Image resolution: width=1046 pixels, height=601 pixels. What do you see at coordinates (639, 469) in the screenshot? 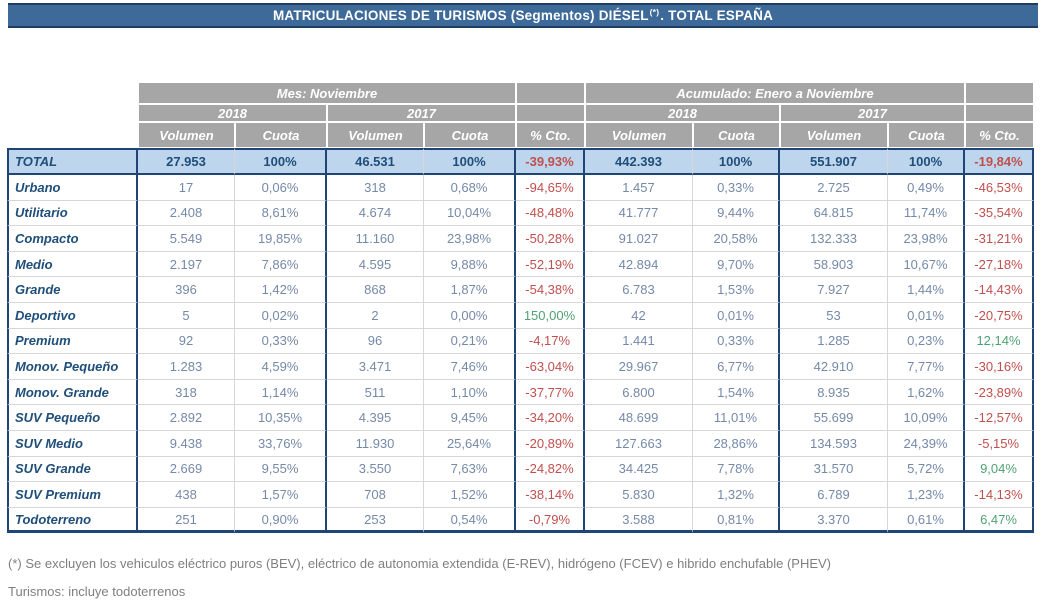
I see `value-cell: 34.425` at bounding box center [639, 469].